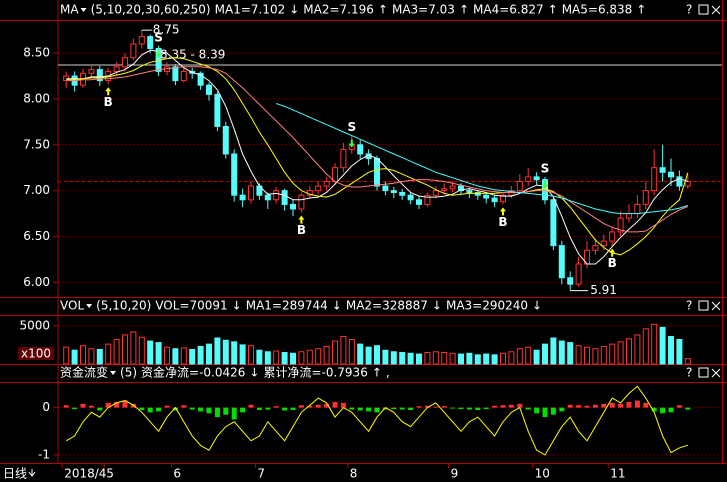 This screenshot has width=727, height=482. What do you see at coordinates (69, 10) in the screenshot?
I see `indicator-name: MA` at bounding box center [69, 10].